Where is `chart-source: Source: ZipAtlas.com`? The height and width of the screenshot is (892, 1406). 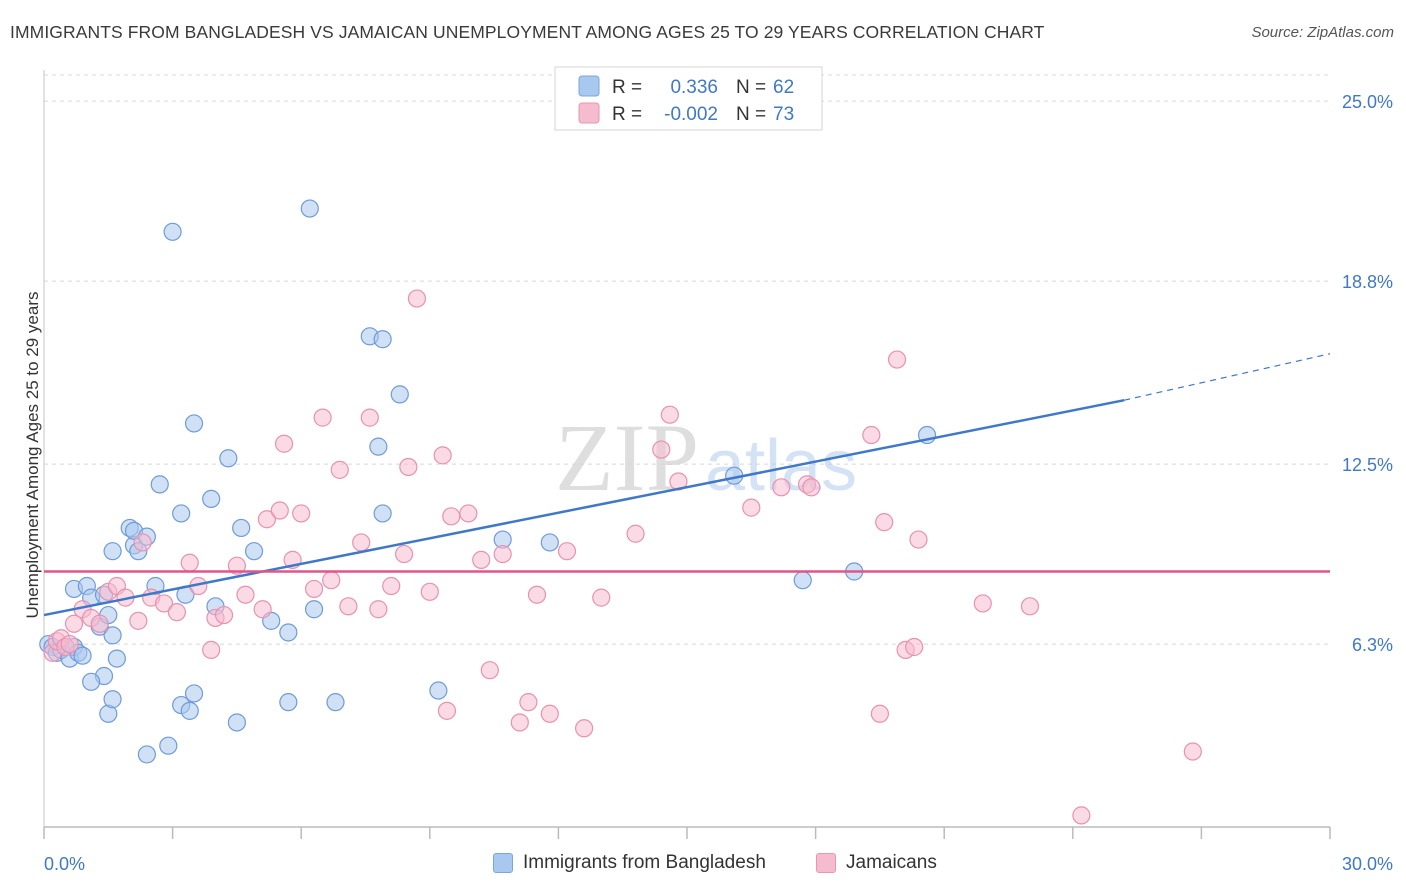
chart-source: Source: ZipAtlas.com is located at coordinates (1322, 32).